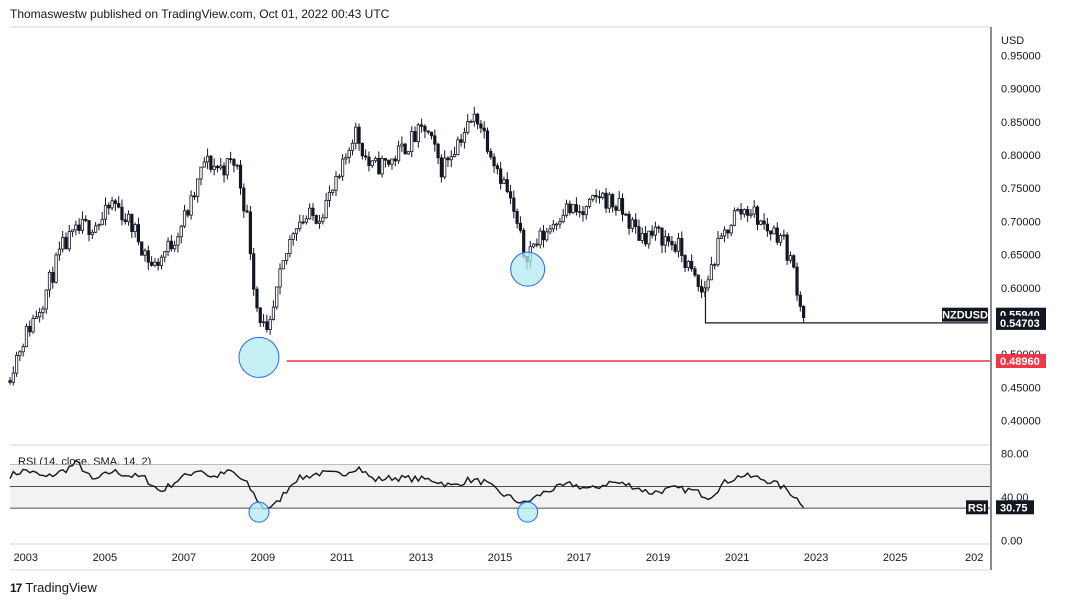 The height and width of the screenshot is (606, 1065). Describe the element at coordinates (1021, 256) in the screenshot. I see `price-tick-label: 0.65000` at that location.